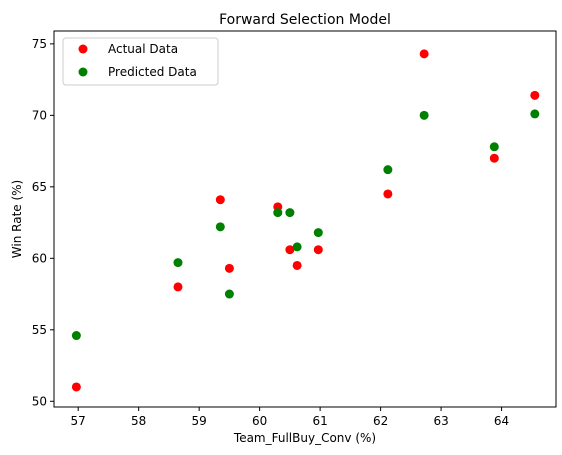 This screenshot has width=562, height=455. What do you see at coordinates (83, 72) in the screenshot?
I see `legend-marker-predicted` at bounding box center [83, 72].